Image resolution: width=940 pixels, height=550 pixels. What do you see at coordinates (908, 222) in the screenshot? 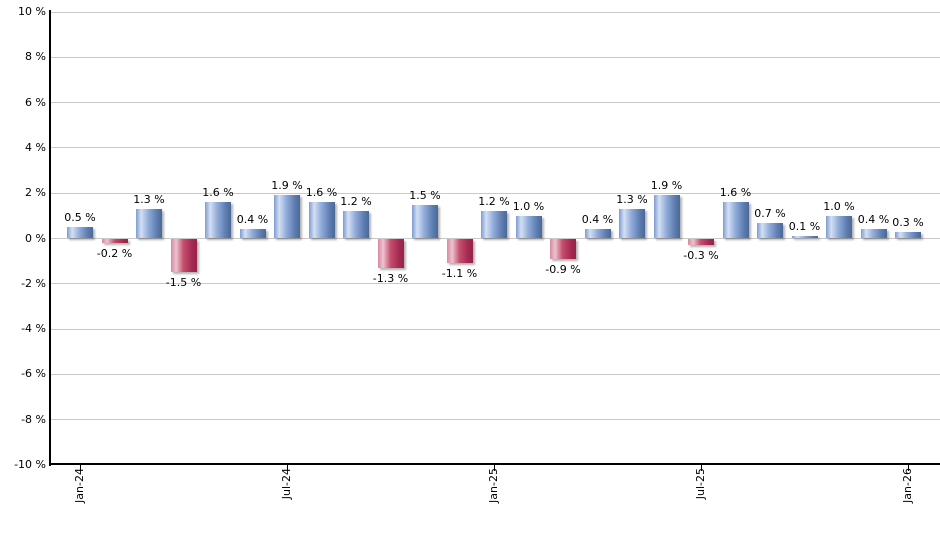
I see `bar-value-label: 0.3 %` at bounding box center [908, 222].